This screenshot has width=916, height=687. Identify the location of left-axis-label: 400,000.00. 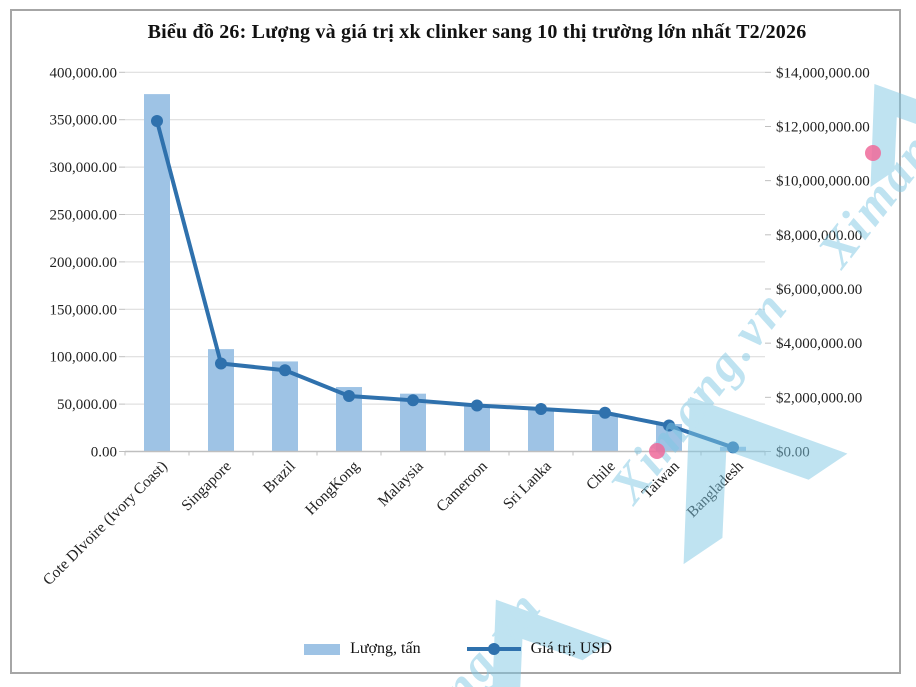
(84, 73).